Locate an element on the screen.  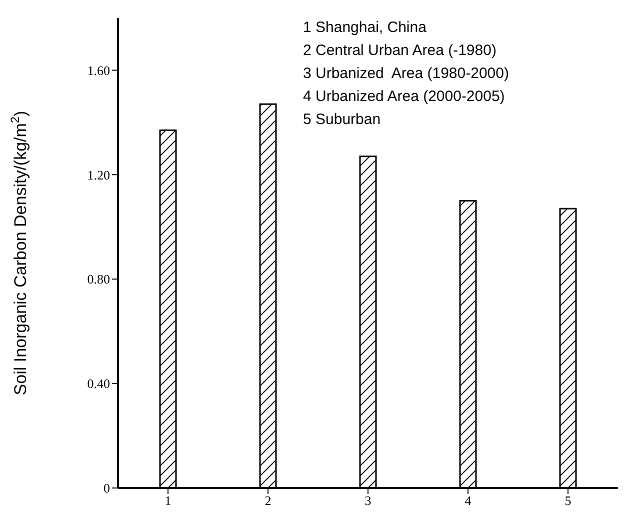
y-tick-label: 1.20 is located at coordinates (98, 174).